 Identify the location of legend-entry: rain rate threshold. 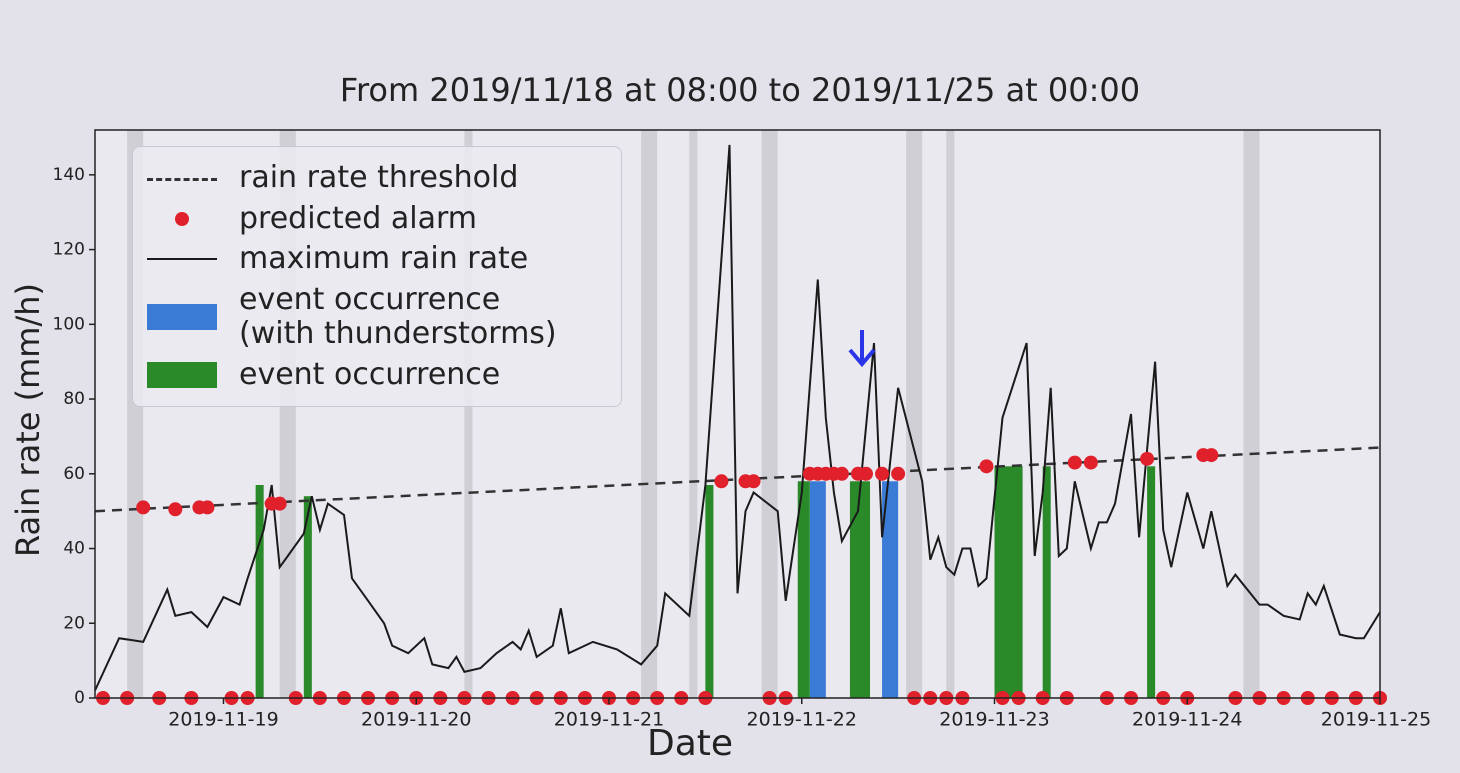
(377, 178).